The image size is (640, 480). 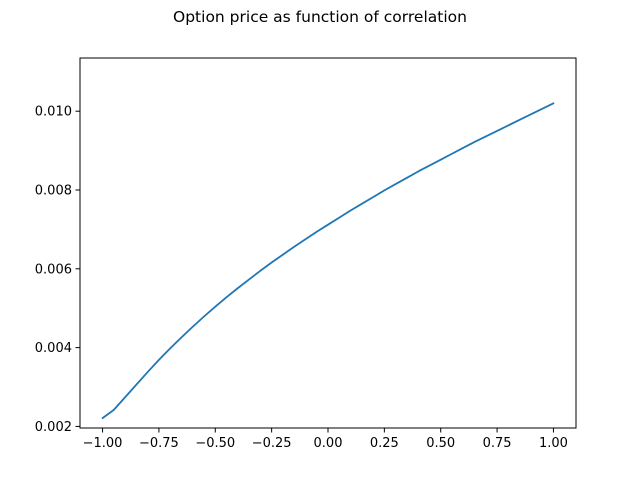 What do you see at coordinates (159, 443) in the screenshot?
I see `x-tick-label: −0.75` at bounding box center [159, 443].